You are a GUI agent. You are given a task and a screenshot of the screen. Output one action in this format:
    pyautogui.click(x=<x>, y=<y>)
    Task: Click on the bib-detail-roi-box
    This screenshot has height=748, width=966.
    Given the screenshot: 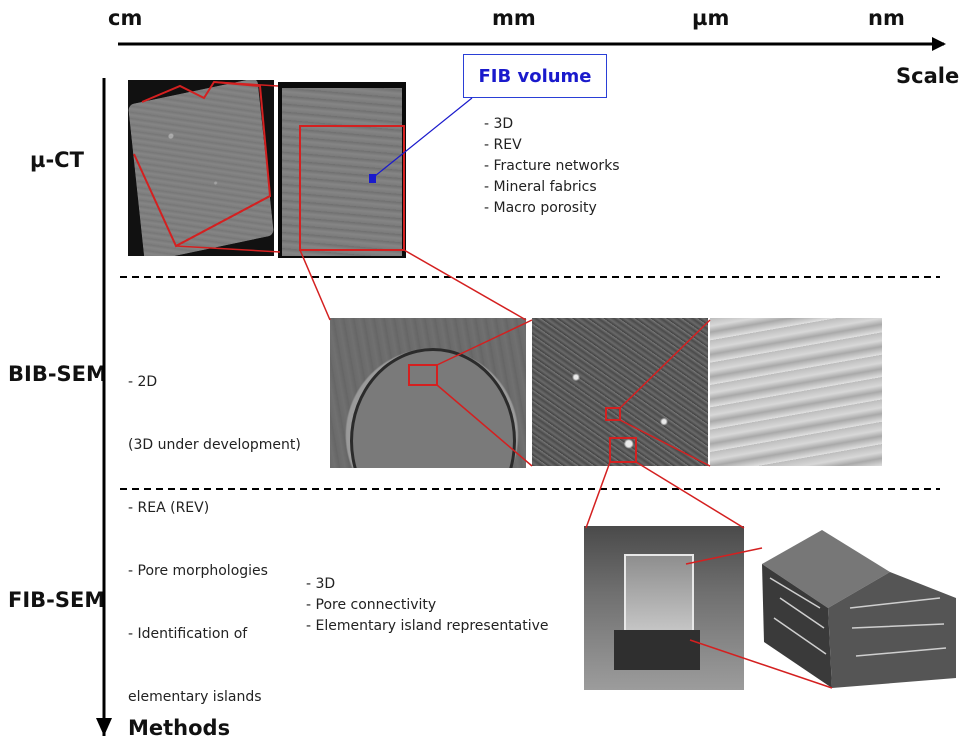 What is the action you would take?
    pyautogui.click(x=613, y=414)
    